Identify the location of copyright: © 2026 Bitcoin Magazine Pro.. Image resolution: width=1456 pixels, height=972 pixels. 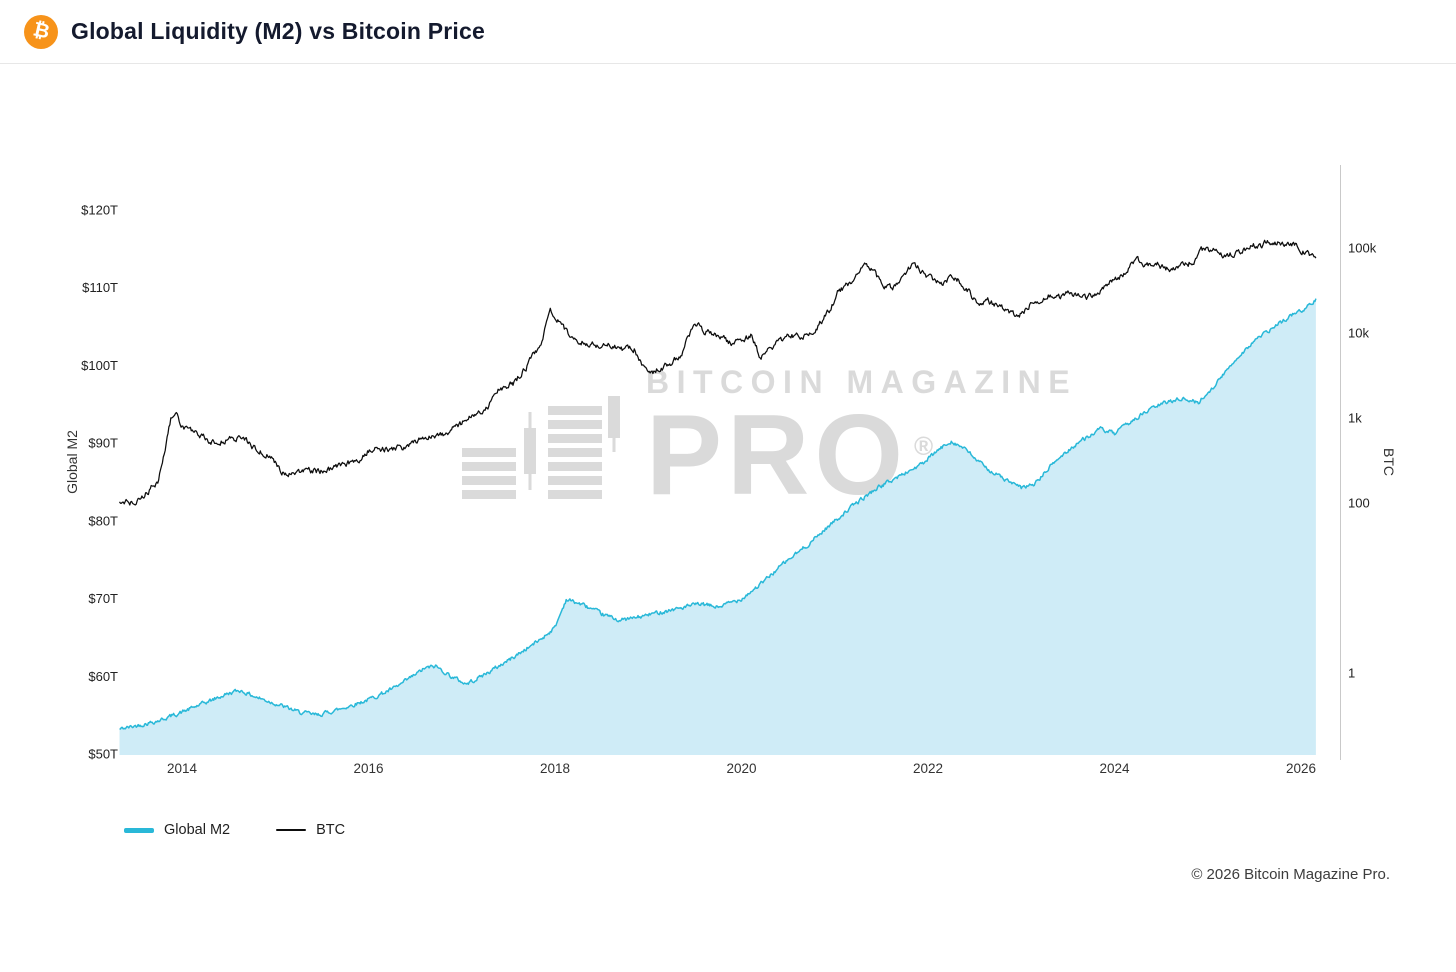
(1290, 874).